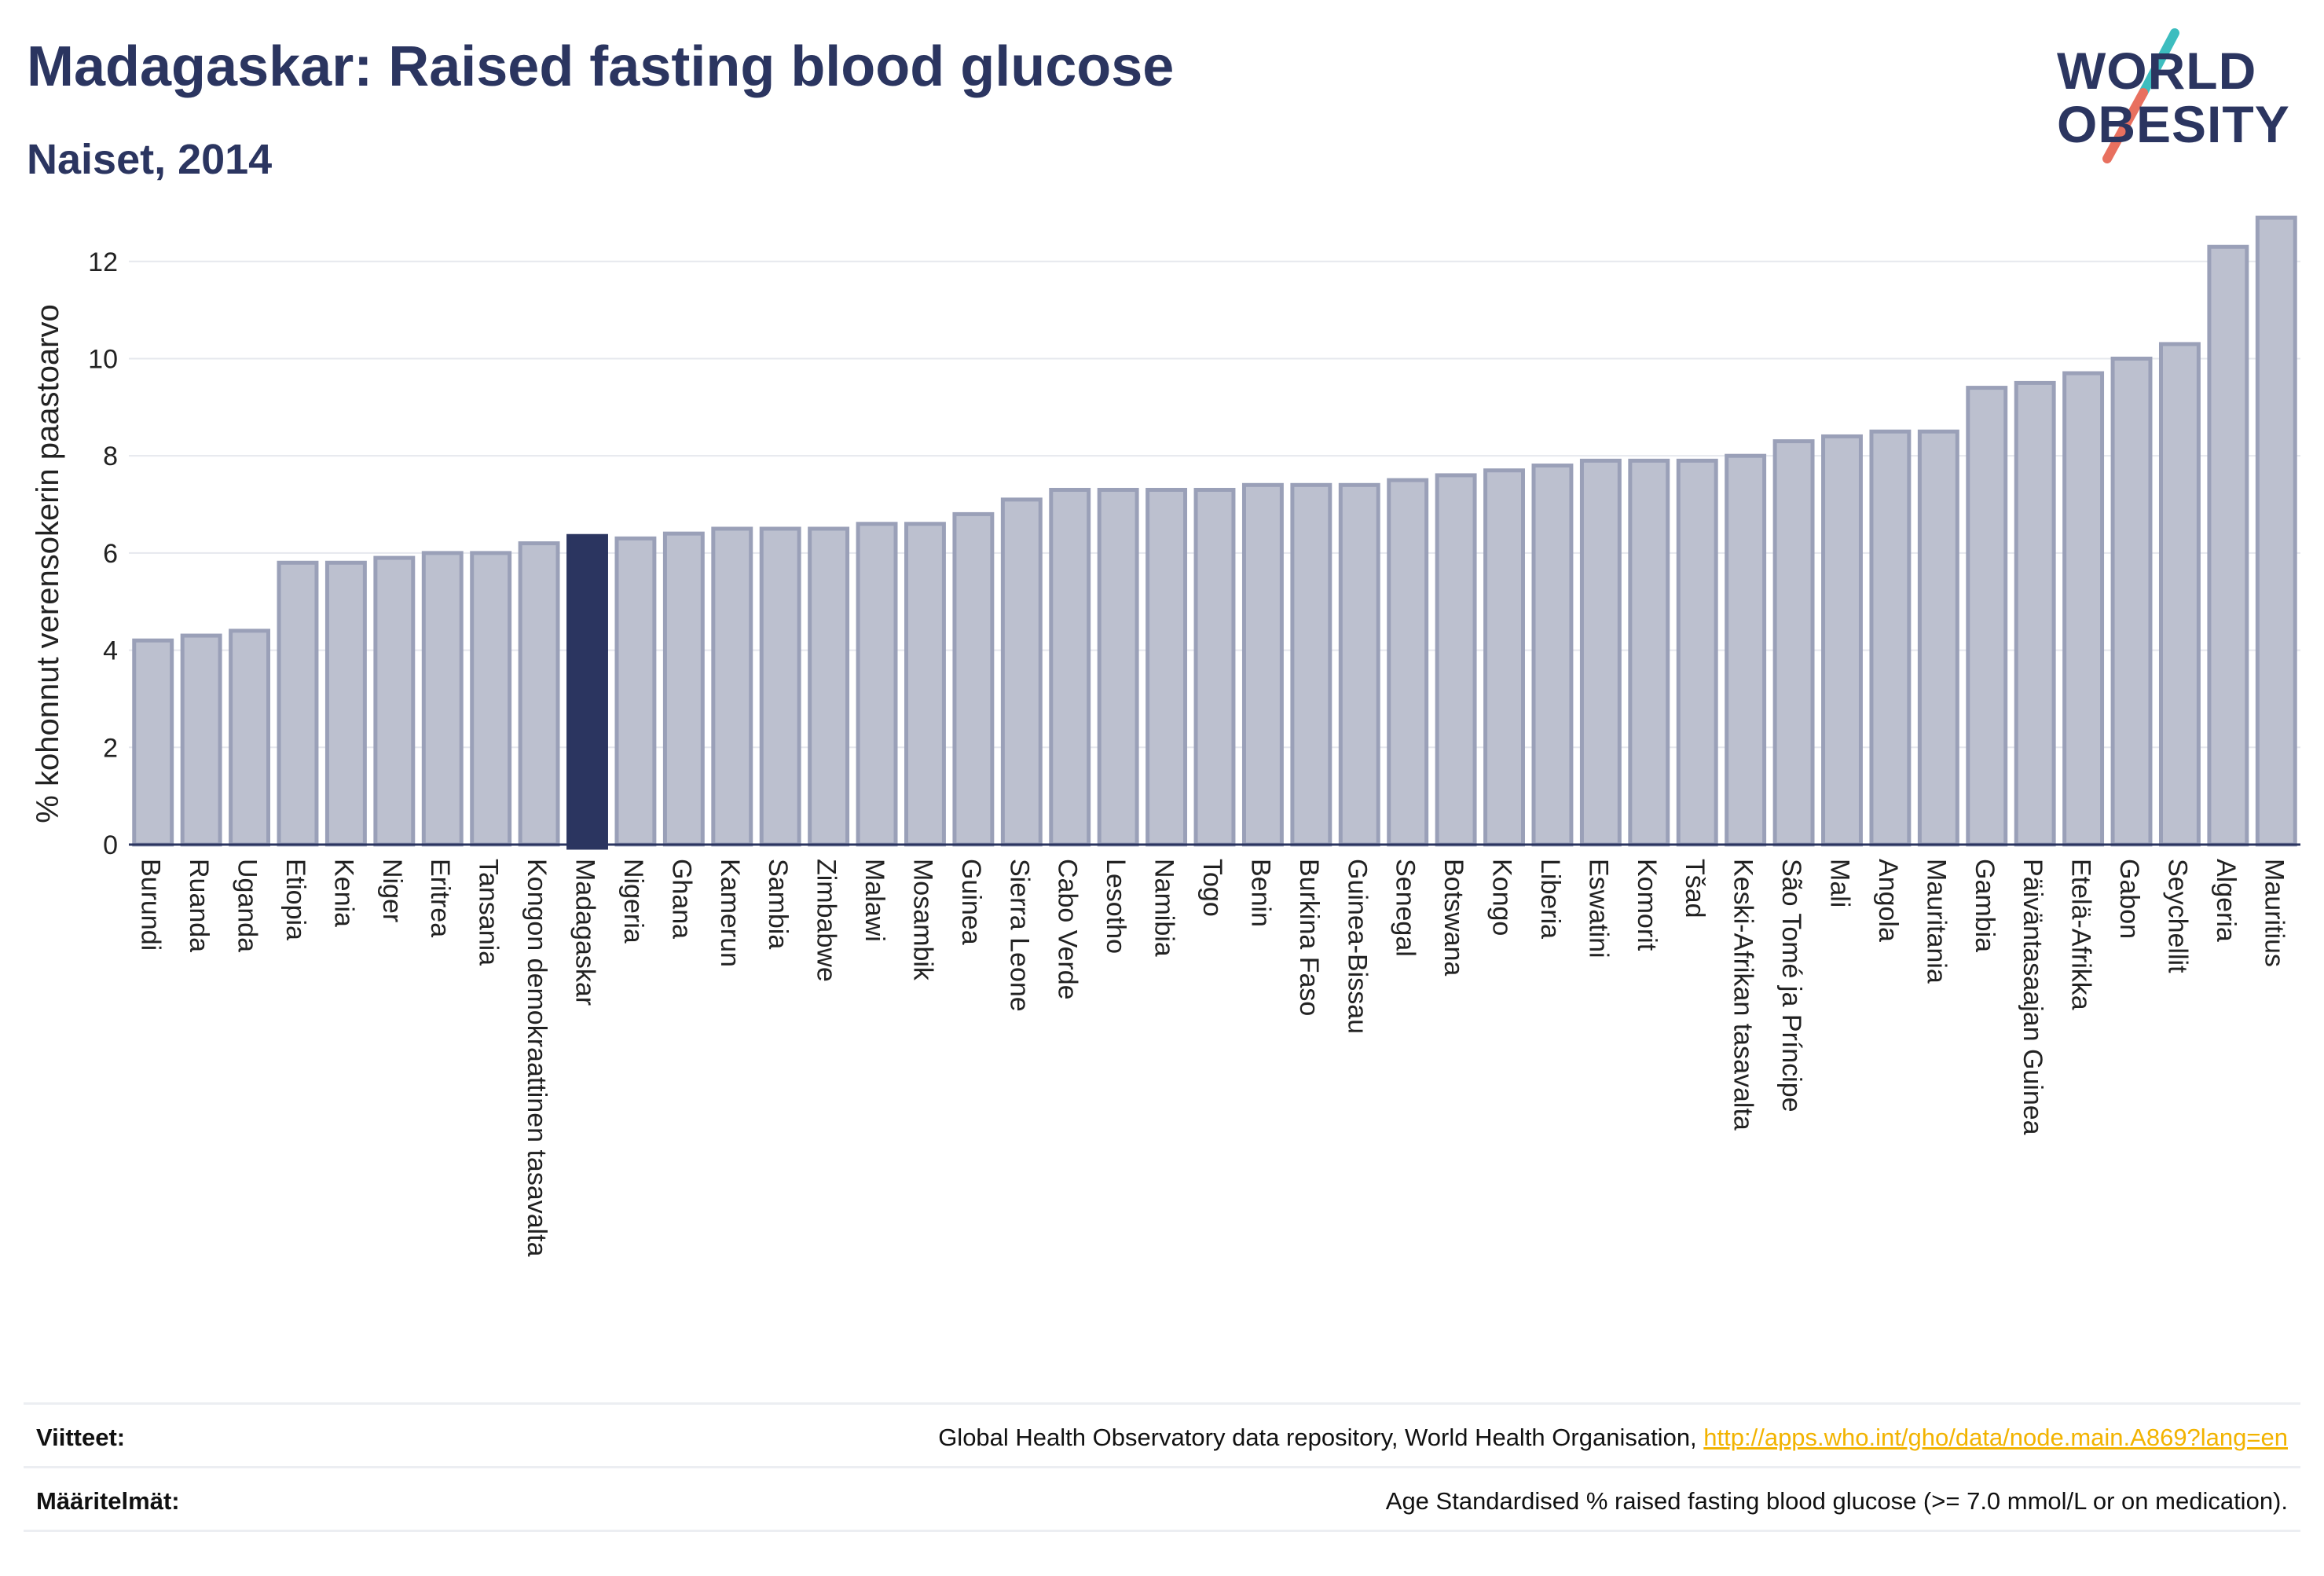 This screenshot has height=1576, width=2324. Describe the element at coordinates (1695, 888) in the screenshot. I see `x-tick-label: Tšad` at that location.